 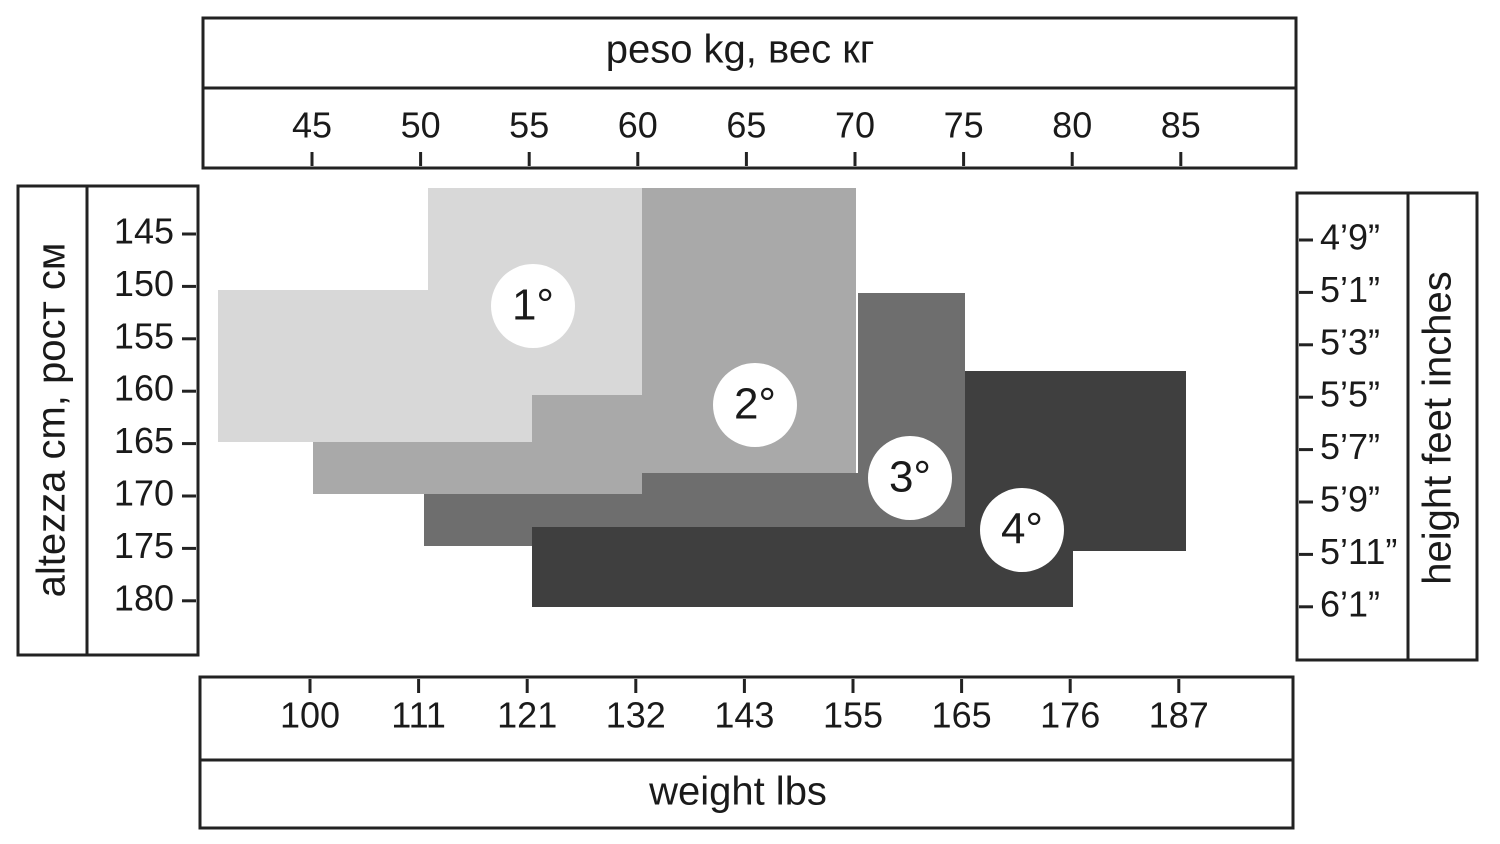 What do you see at coordinates (1179, 715) in the screenshot?
I see `bottom-tick-label: 187` at bounding box center [1179, 715].